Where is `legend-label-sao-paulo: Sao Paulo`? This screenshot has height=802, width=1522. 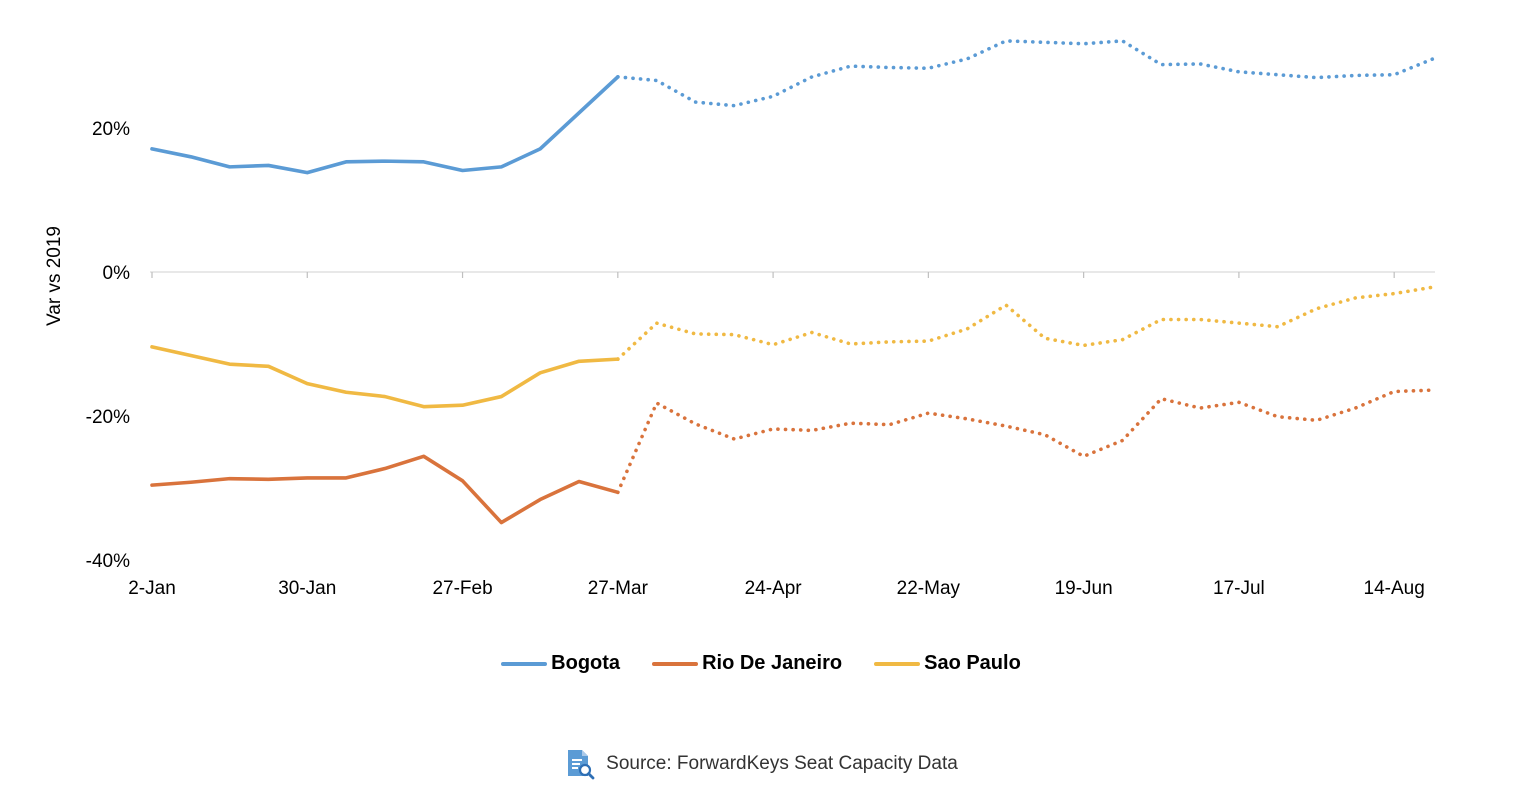
legend-label-sao-paulo: Sao Paulo is located at coordinates (972, 663).